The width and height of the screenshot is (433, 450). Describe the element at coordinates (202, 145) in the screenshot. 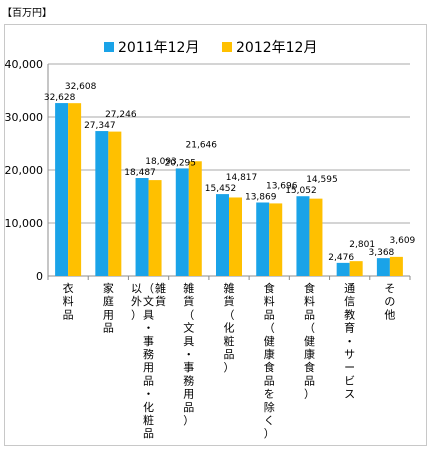

I see `data-label: 21,646` at that location.